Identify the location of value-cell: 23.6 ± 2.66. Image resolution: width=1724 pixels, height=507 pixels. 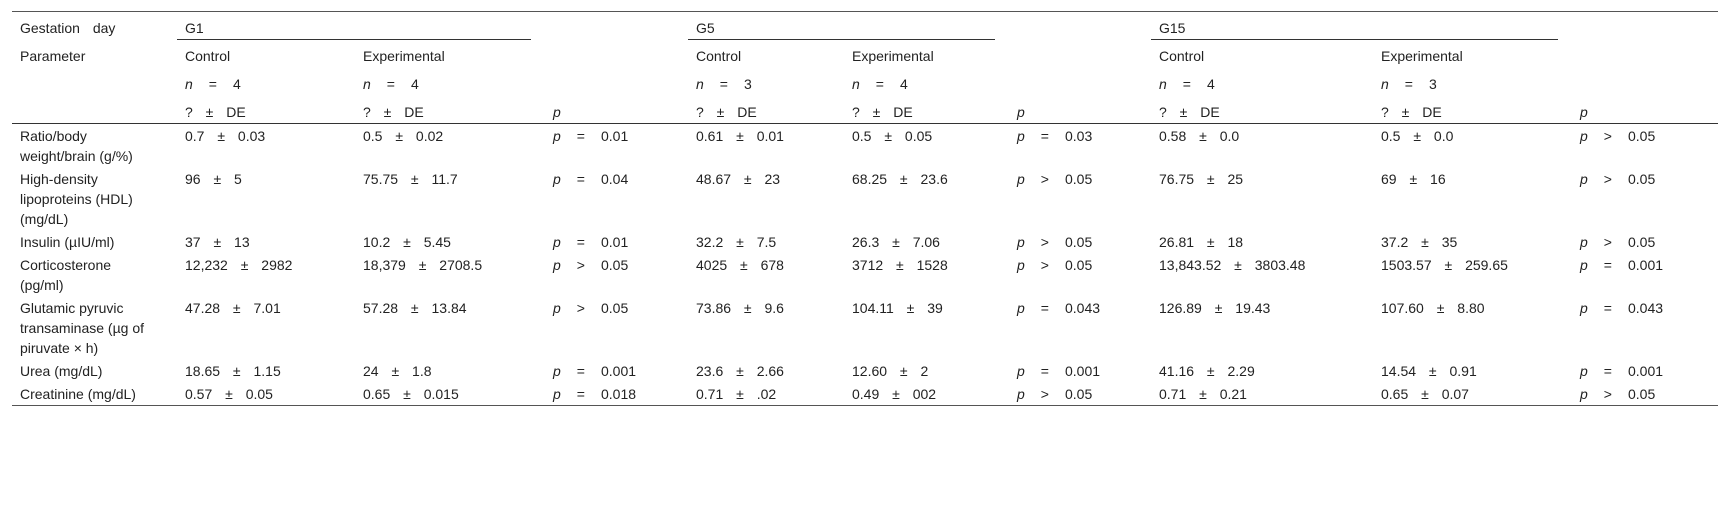
(740, 371).